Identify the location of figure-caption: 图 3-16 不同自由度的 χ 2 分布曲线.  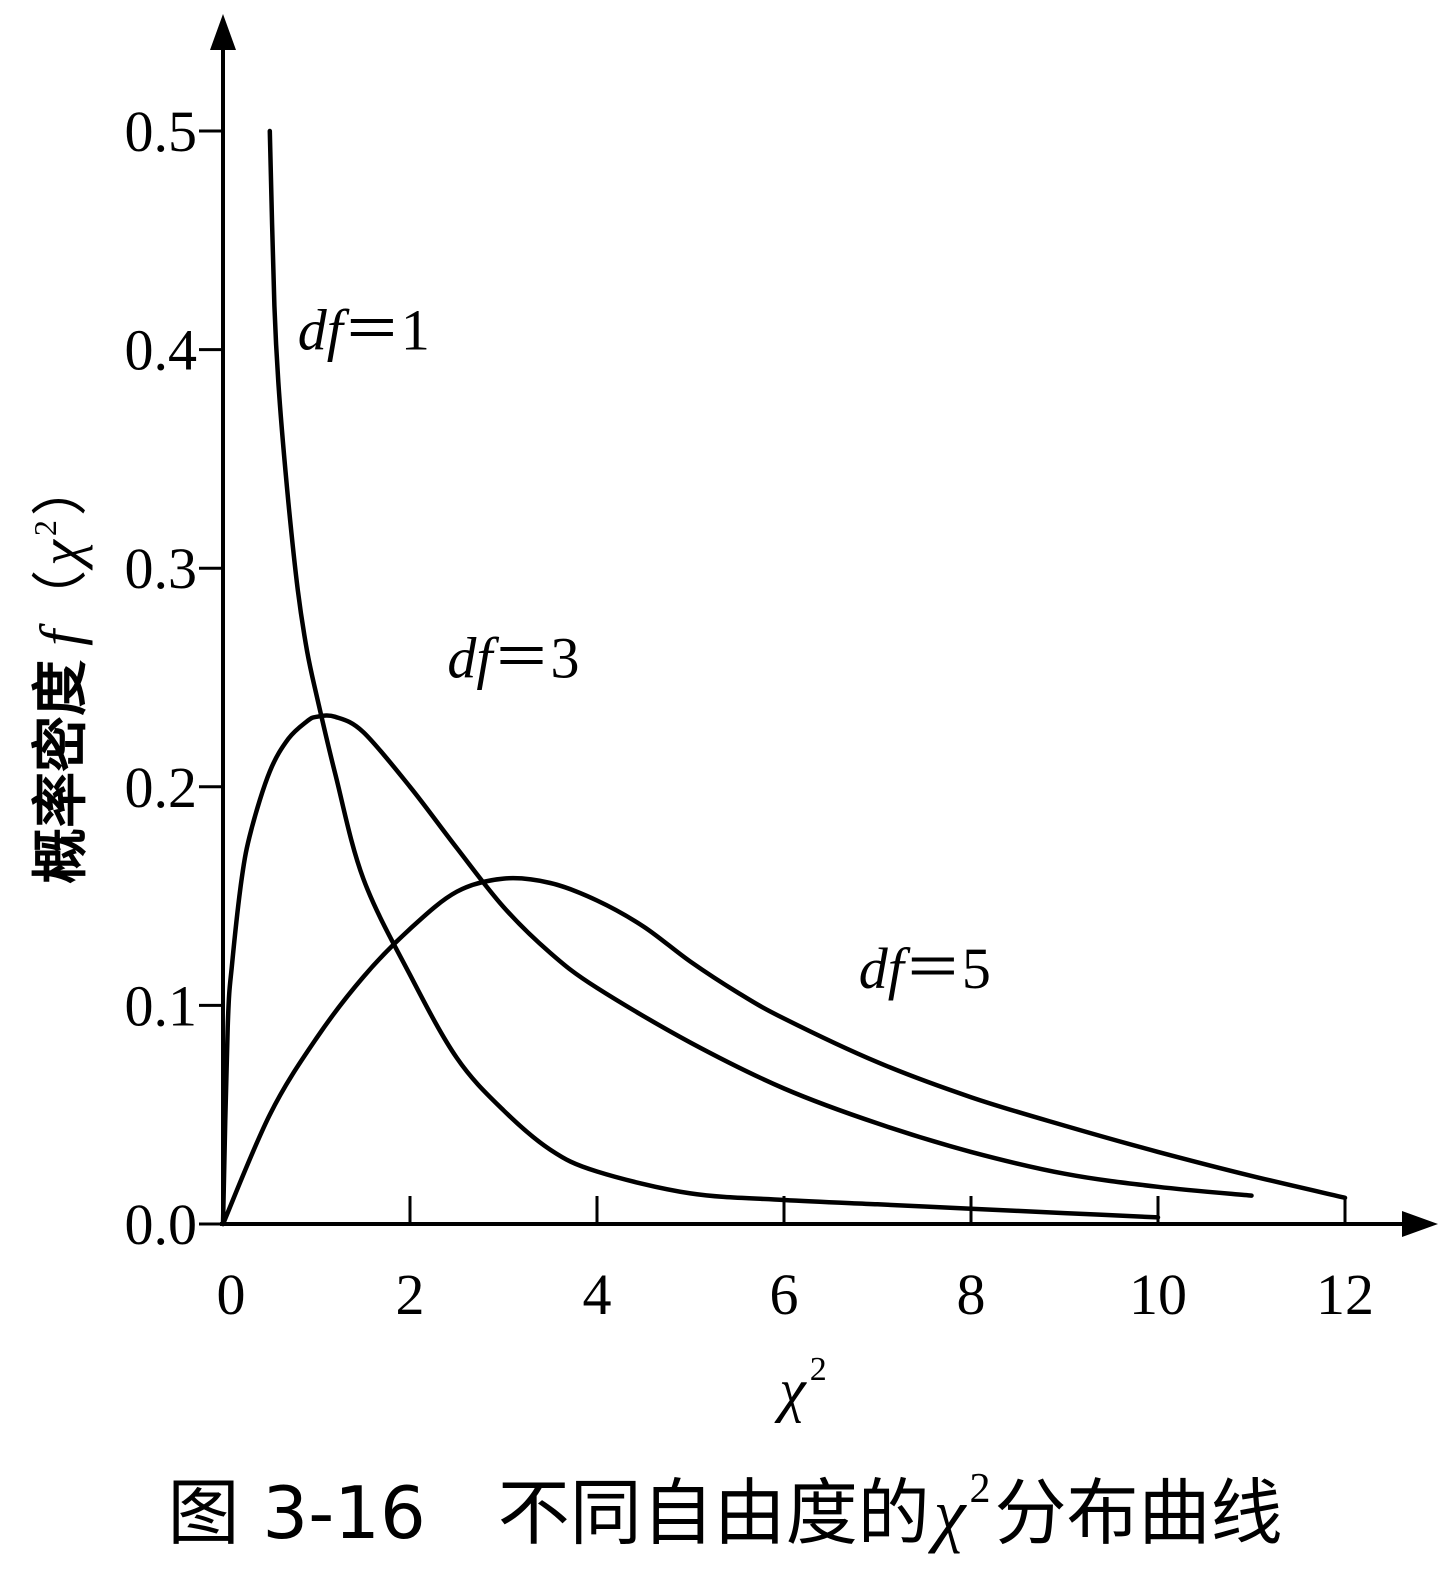
(725, 1510).